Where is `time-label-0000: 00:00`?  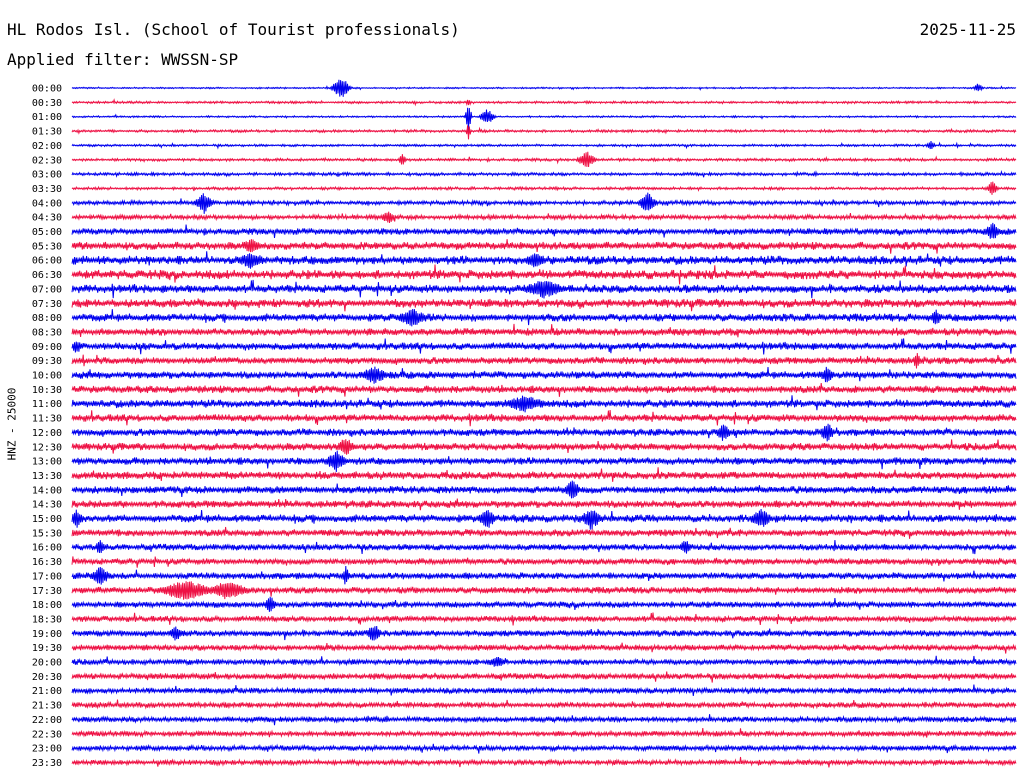 time-label-0000: 00:00 is located at coordinates (47, 89).